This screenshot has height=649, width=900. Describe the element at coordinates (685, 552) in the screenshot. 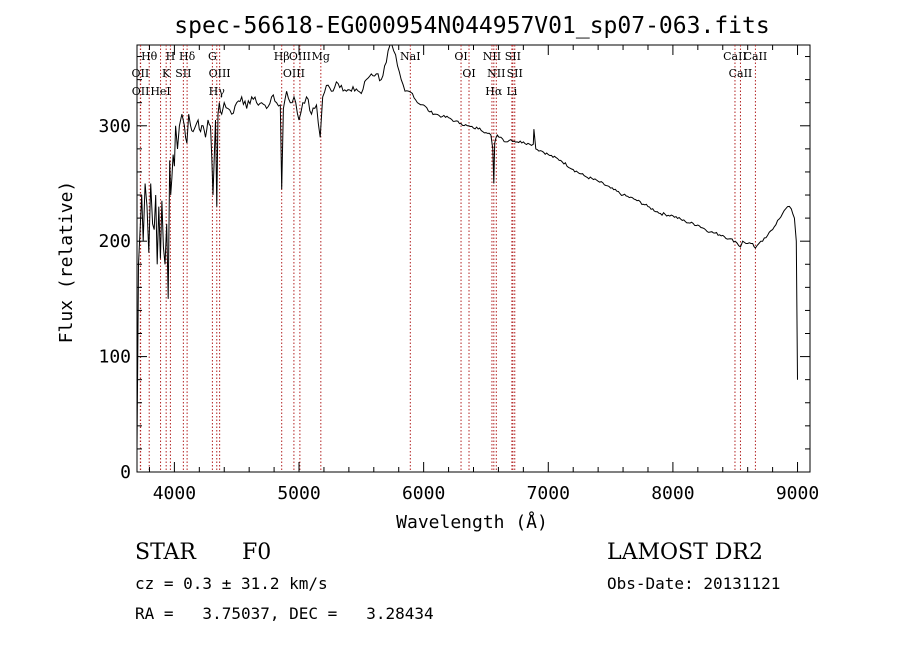

I see `survey-name: LAMOST DR2` at that location.